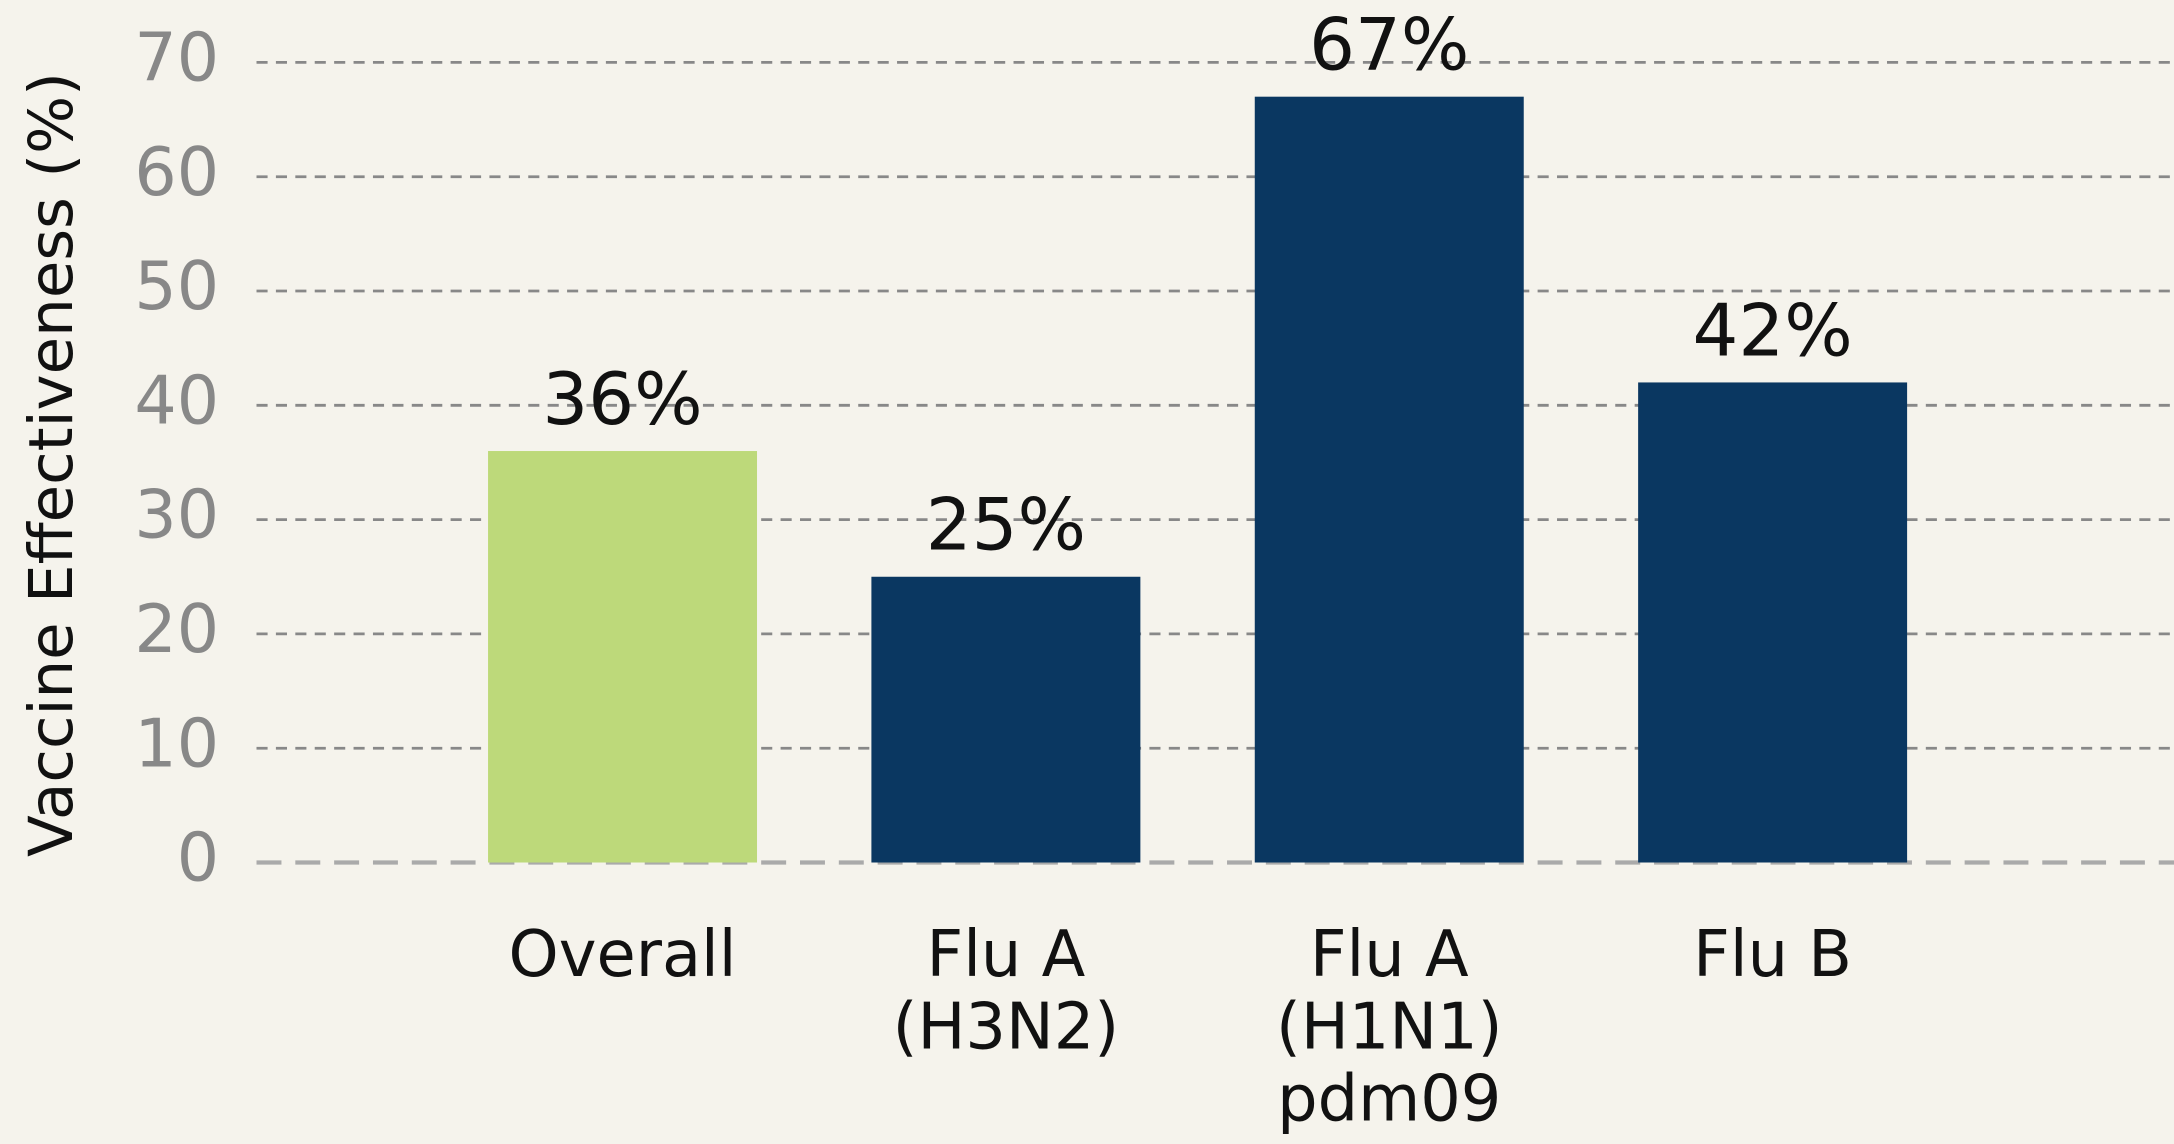 The height and width of the screenshot is (1144, 2174). What do you see at coordinates (622, 954) in the screenshot?
I see `x-tick-label: Overall` at bounding box center [622, 954].